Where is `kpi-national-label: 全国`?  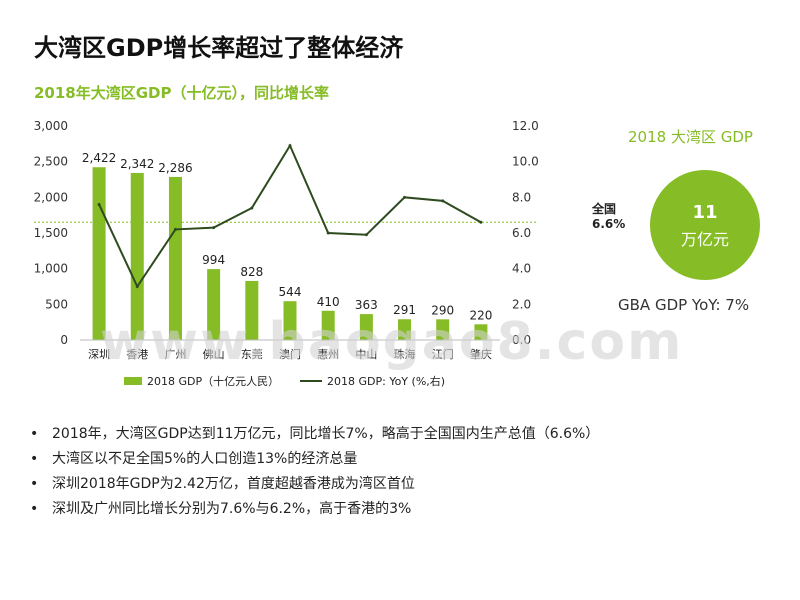
kpi-national-label: 全国 is located at coordinates (604, 209).